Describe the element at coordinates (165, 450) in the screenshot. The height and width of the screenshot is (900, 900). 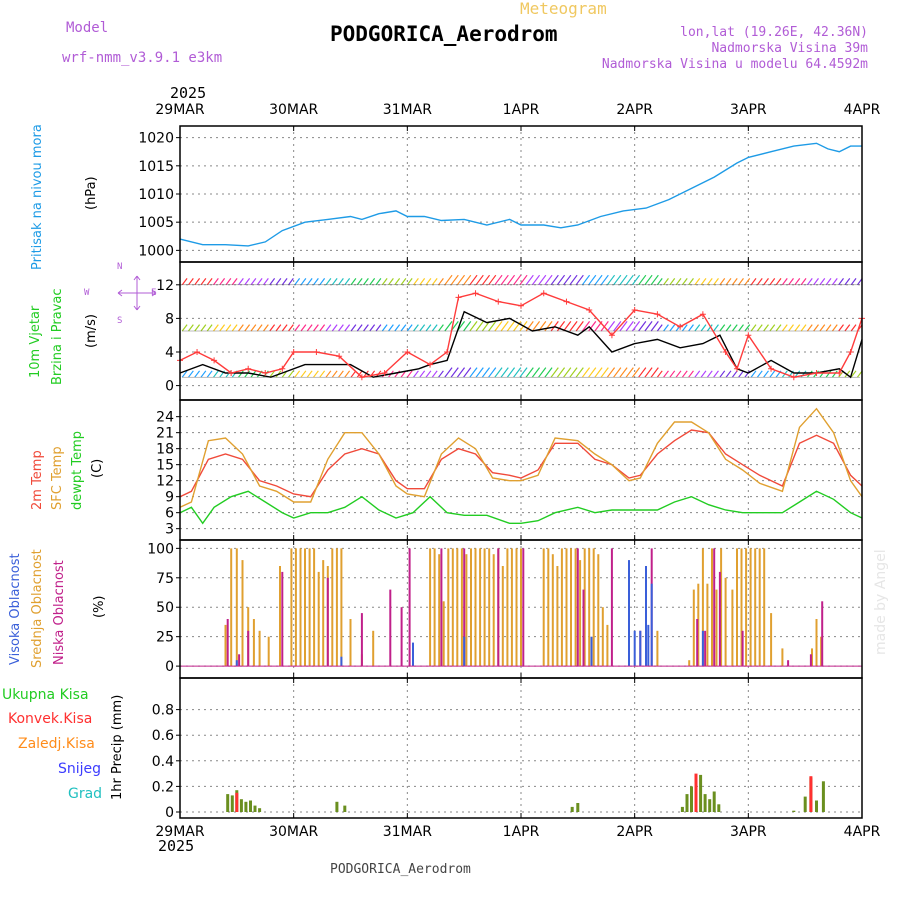
I see `y-tick-label: 18` at that location.